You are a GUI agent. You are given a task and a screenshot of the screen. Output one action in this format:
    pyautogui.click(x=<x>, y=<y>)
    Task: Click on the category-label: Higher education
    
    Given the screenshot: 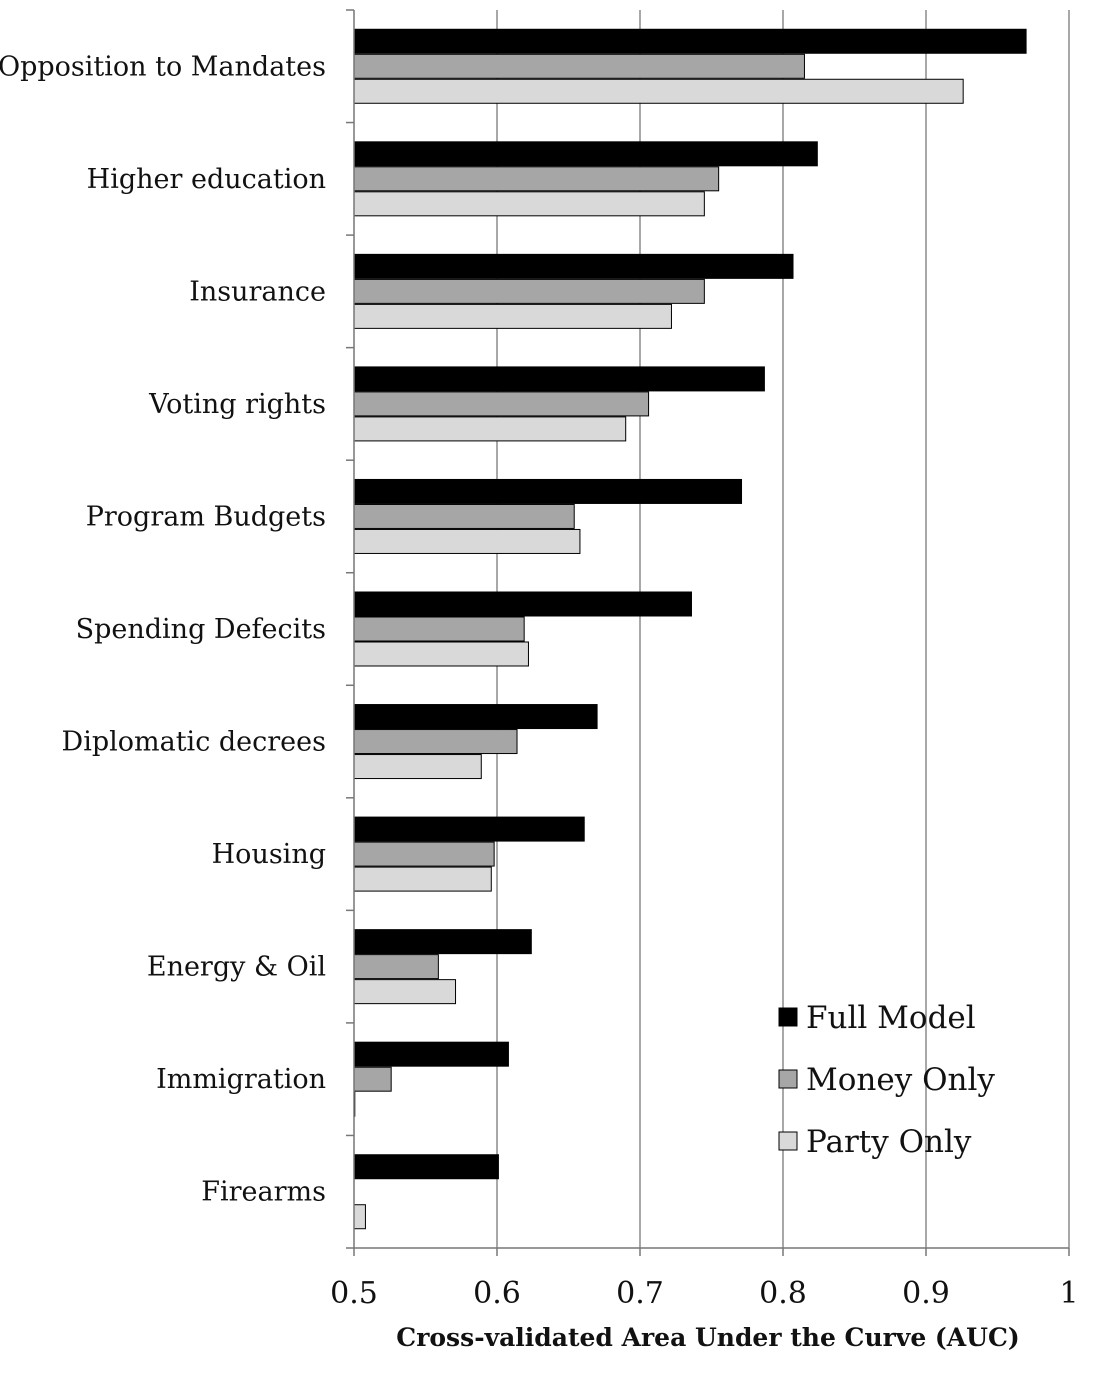 What is the action you would take?
    pyautogui.click(x=206, y=179)
    